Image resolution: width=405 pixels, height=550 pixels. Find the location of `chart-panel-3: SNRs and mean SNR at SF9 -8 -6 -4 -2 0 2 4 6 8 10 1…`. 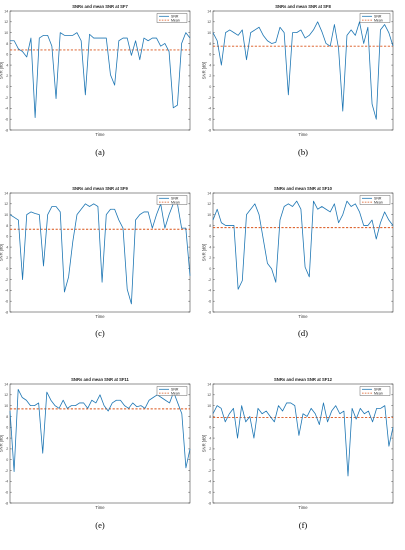

chart-panel-3: SNRs and mean SNR at SF9 -8 -6 -4 -2 0 2 4 6 8 10 1… is located at coordinates (95, 252).